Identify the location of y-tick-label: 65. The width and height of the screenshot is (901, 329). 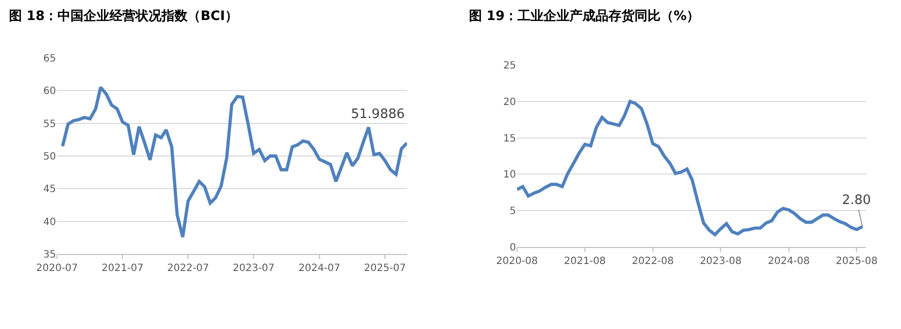
(49, 59).